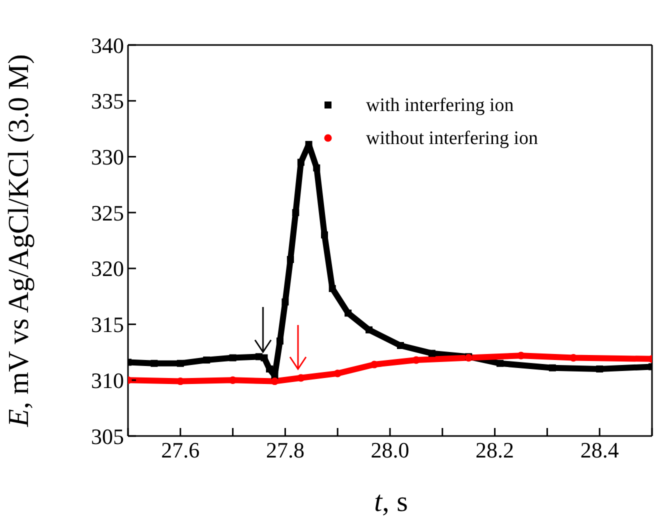 The width and height of the screenshot is (654, 517). I want to click on y-tick-label: 310, so click(107, 380).